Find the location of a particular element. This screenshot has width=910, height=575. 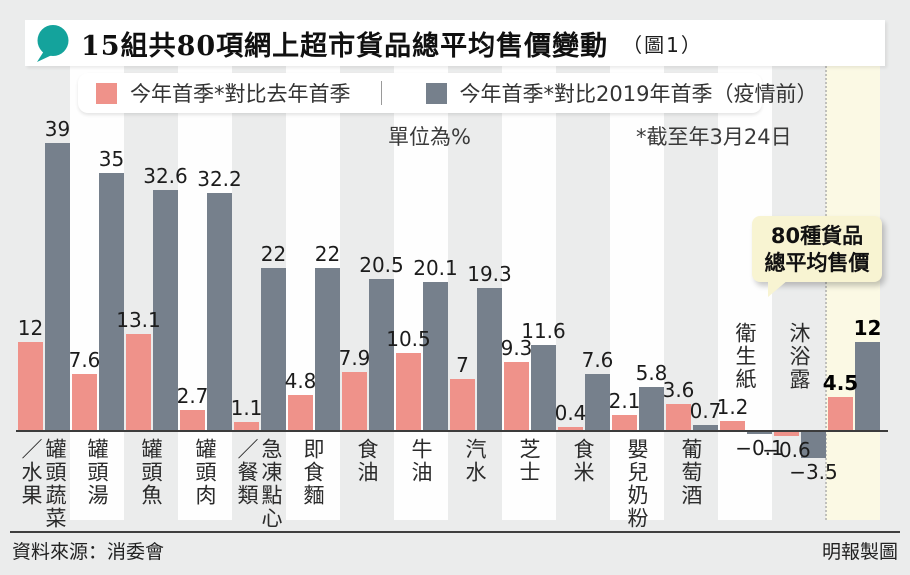

unit-note: 單位為% is located at coordinates (429, 137).